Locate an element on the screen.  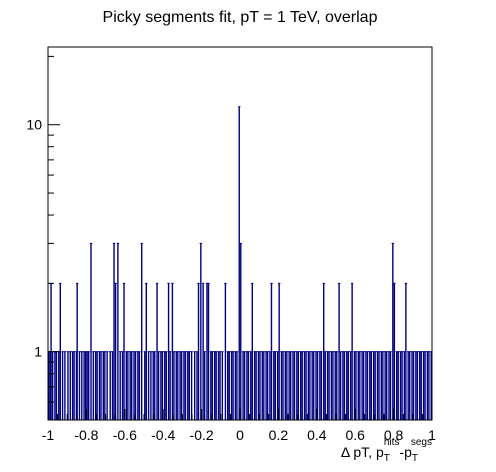
x-tick-label: -0.8 is located at coordinates (86, 435).